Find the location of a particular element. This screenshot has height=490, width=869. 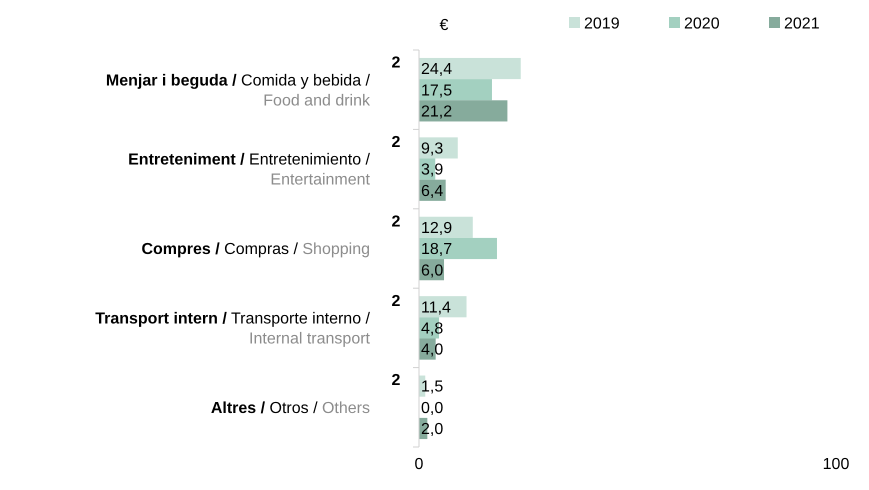

data-label: 6,4 is located at coordinates (432, 191).